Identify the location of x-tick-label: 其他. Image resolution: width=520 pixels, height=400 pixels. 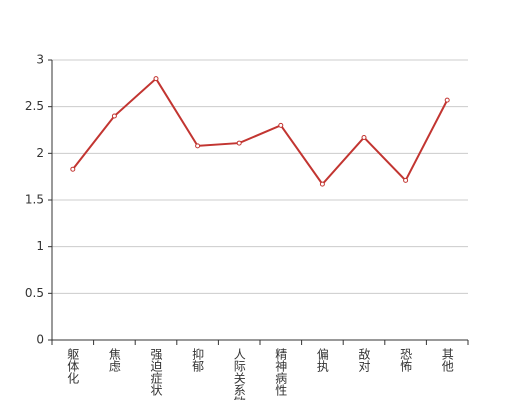
(447, 360).